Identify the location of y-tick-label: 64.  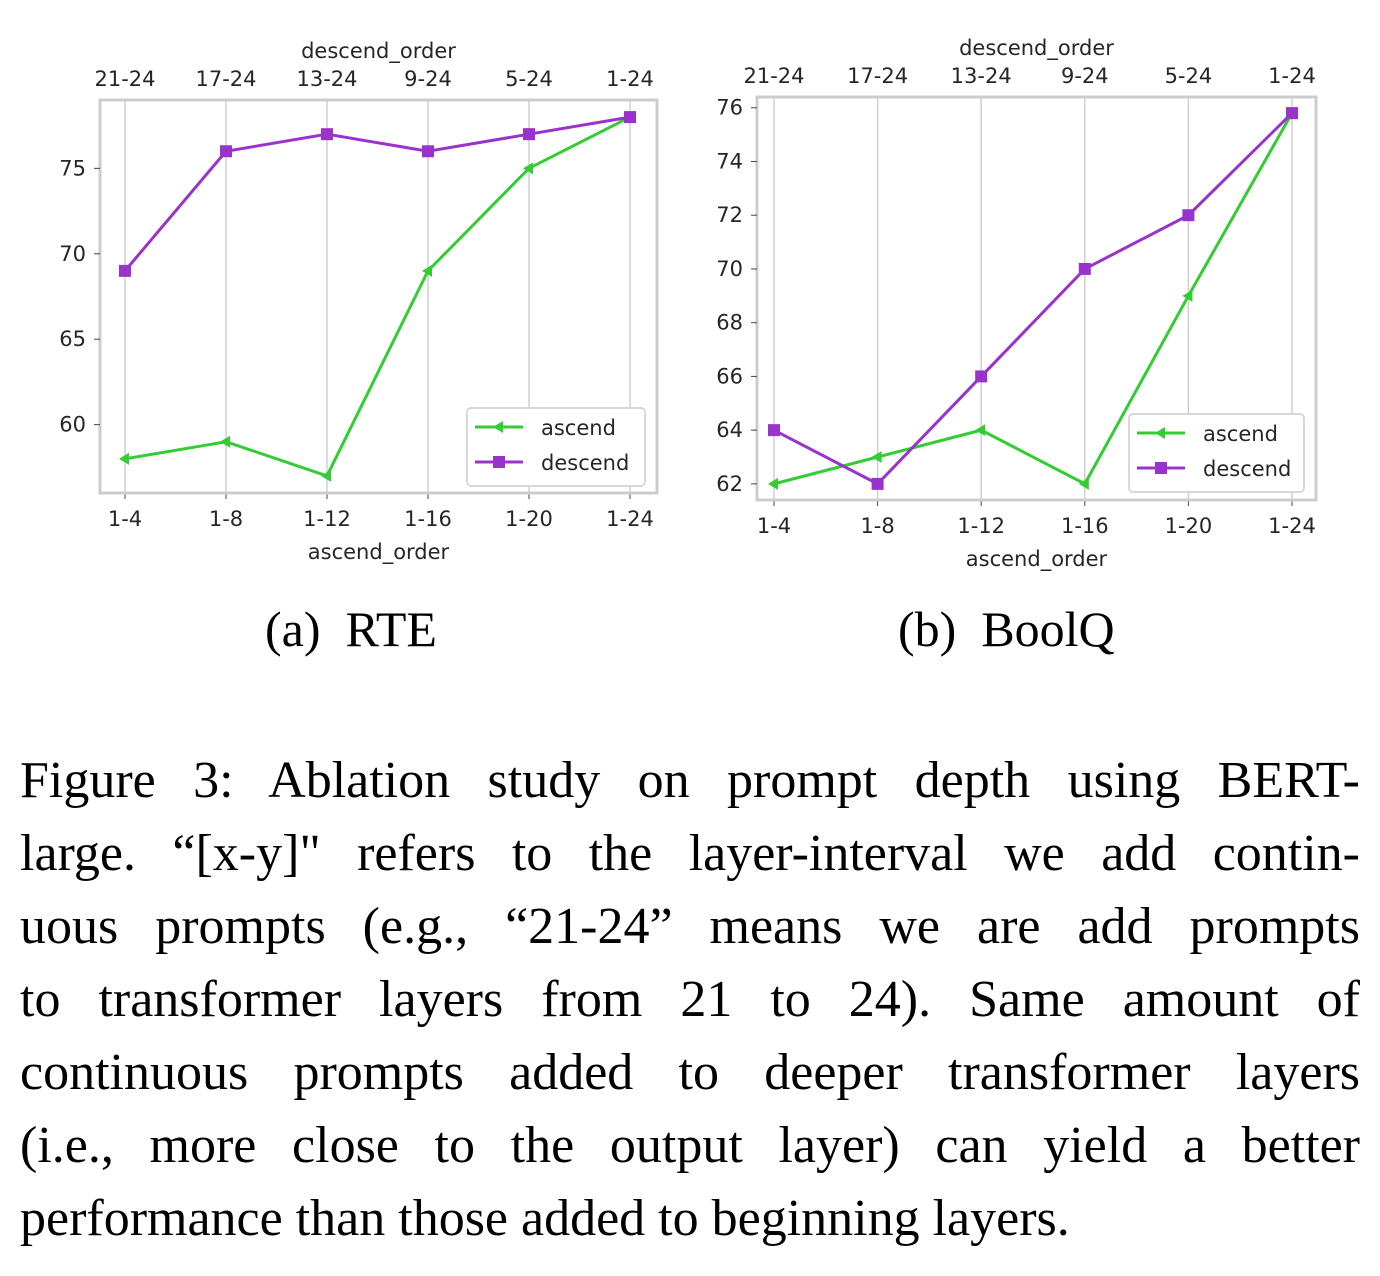
(729, 430).